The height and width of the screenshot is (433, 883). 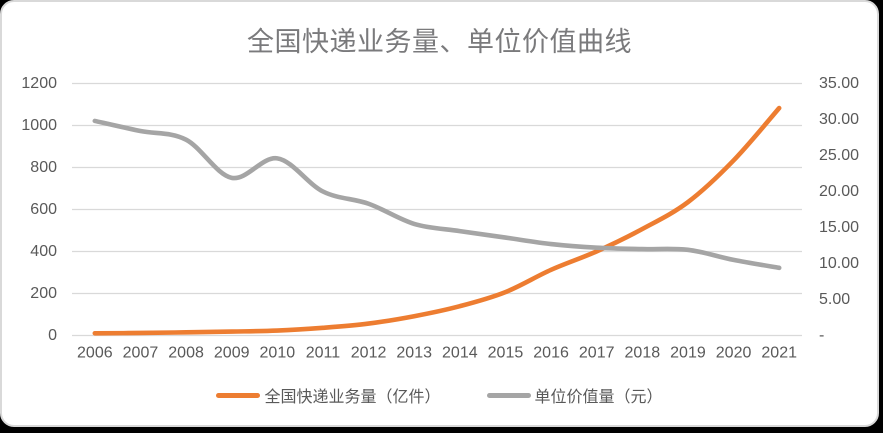 I want to click on svg-text: 2006, so click(x=95, y=353).